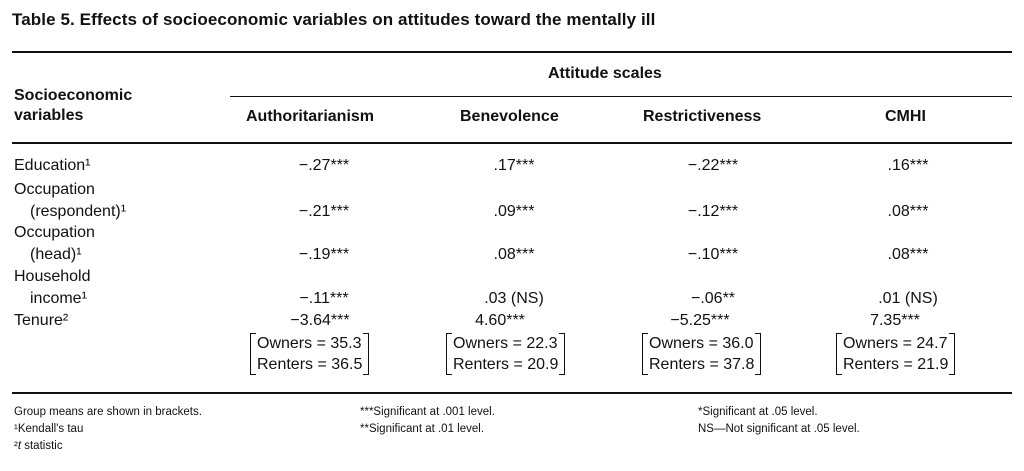 The image size is (1024, 471). I want to click on bottom-rule, so click(512, 393).